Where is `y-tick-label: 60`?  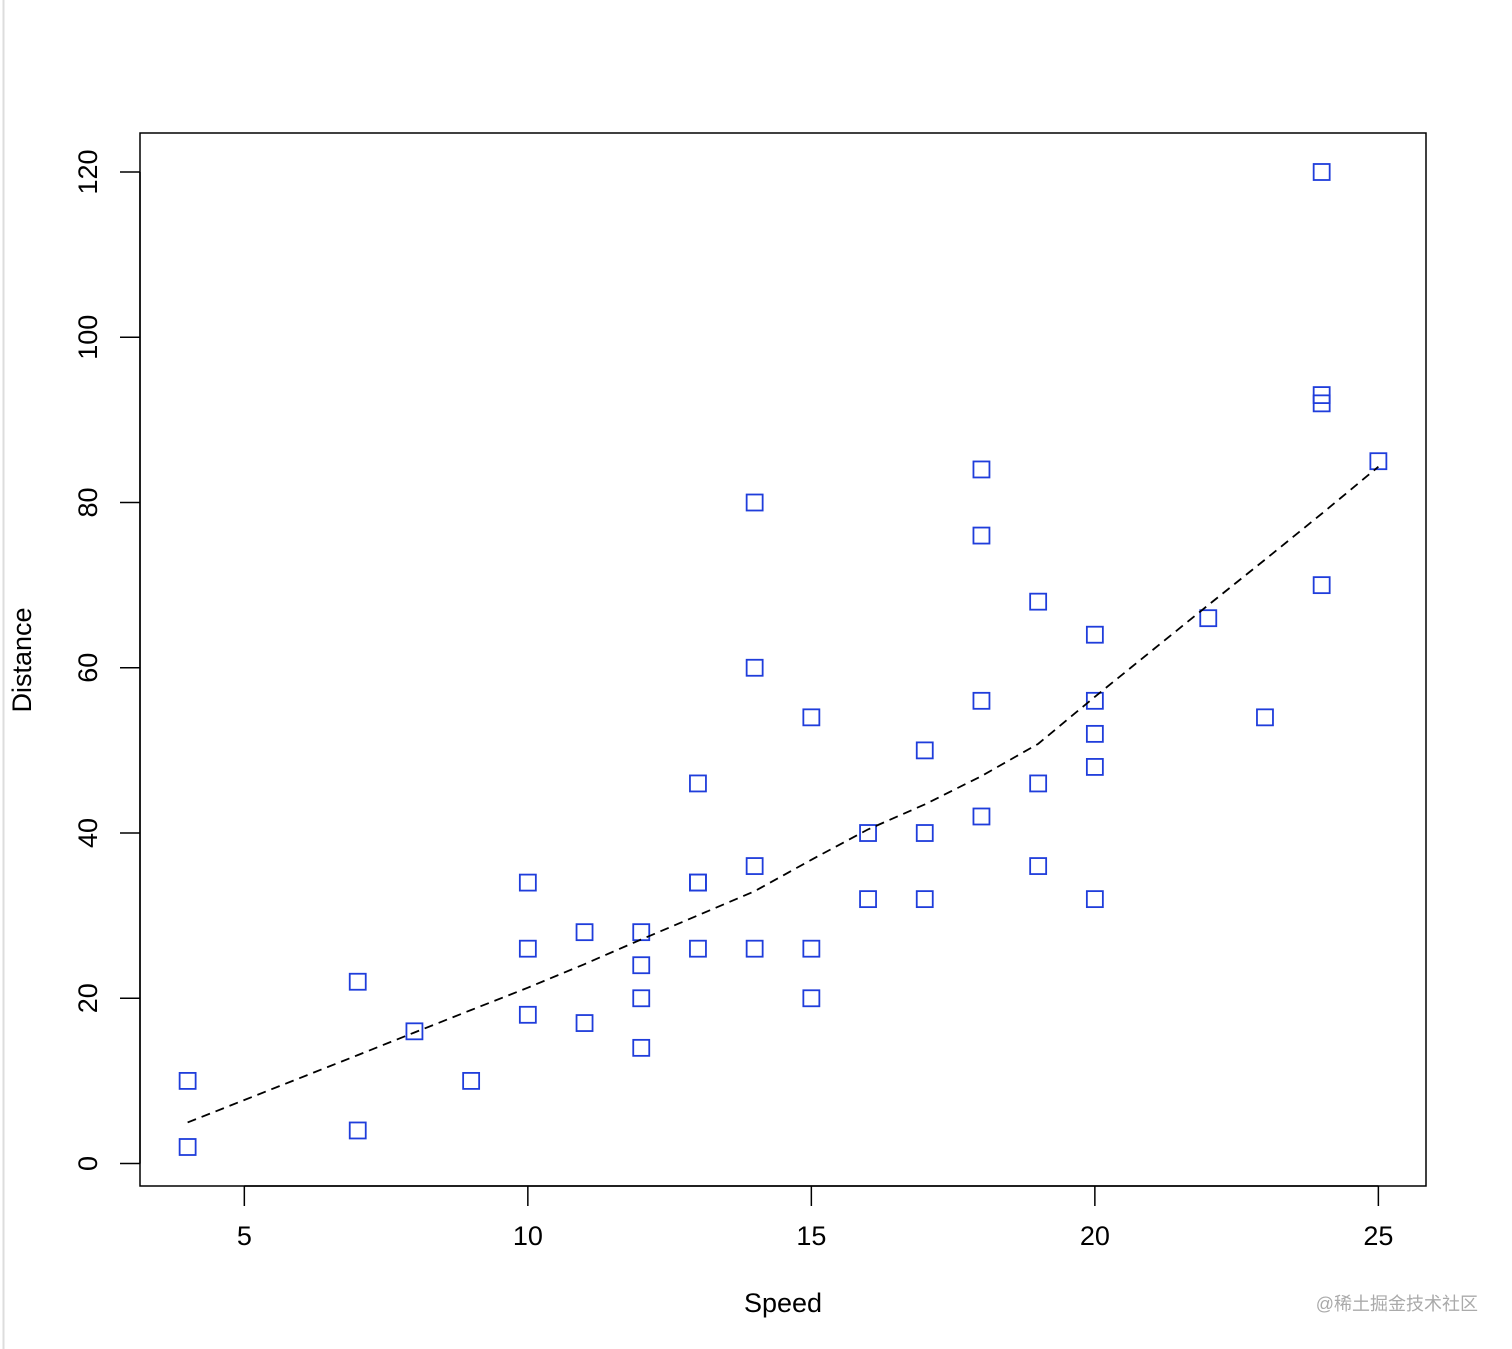
y-tick-label: 60 is located at coordinates (88, 668).